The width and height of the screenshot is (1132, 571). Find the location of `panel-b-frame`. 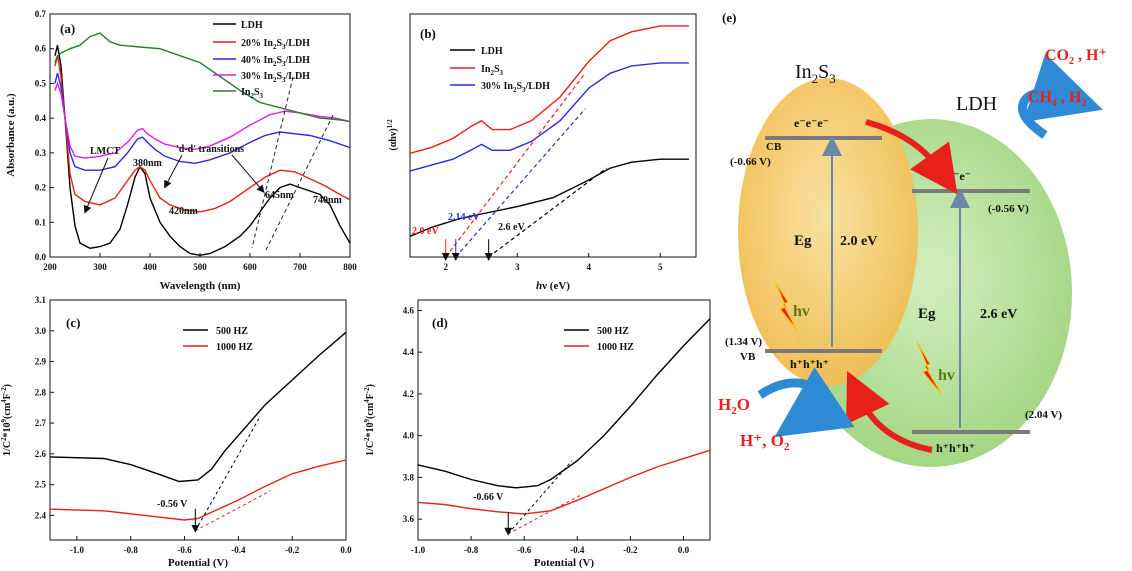

panel-b-frame is located at coordinates (553, 135).